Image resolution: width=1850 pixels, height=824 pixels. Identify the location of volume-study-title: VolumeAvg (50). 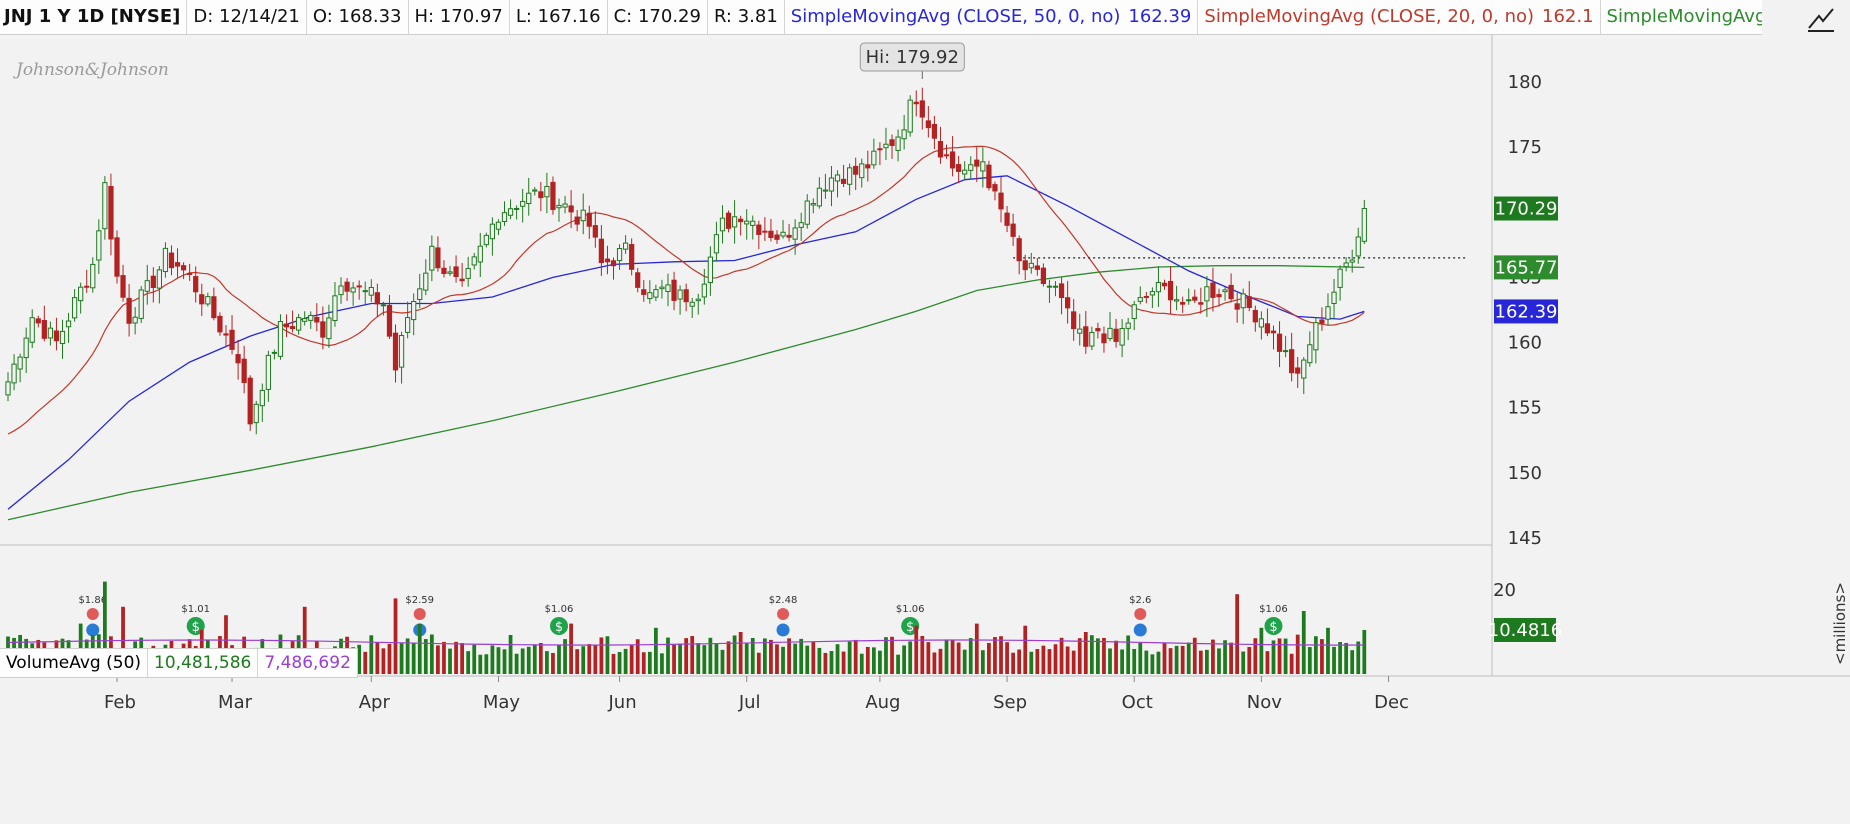
(74, 663).